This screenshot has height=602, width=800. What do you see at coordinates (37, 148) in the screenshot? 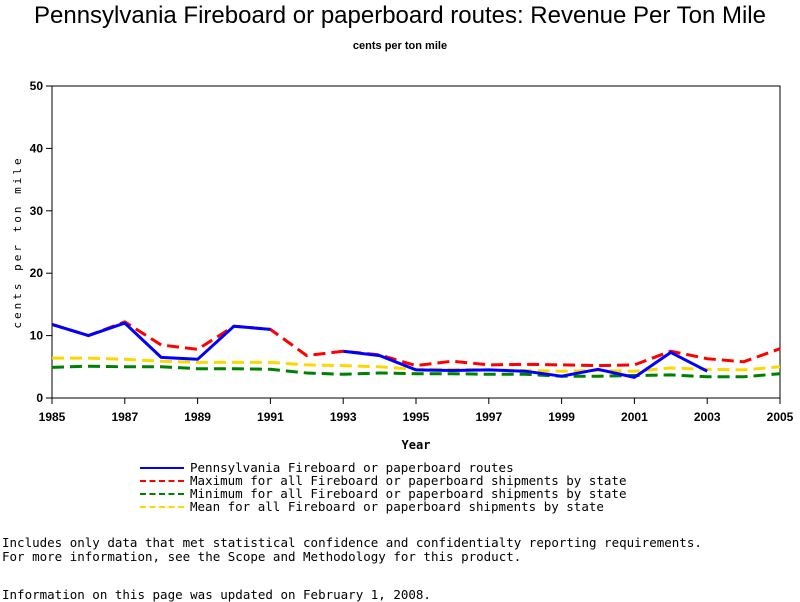
I see `y-tick-label: 40` at bounding box center [37, 148].